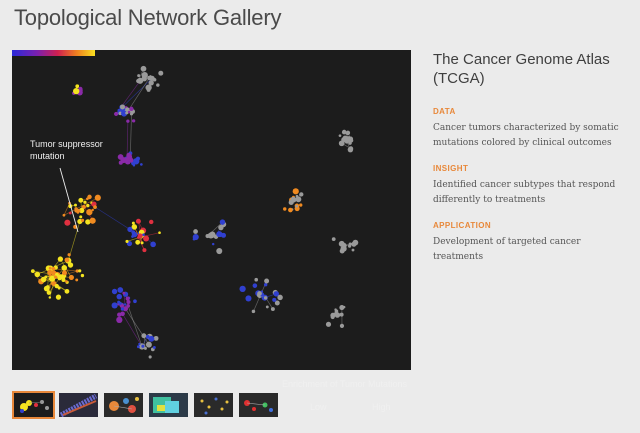  Describe the element at coordinates (462, 225) in the screenshot. I see `section-label: APPLICATION` at that location.